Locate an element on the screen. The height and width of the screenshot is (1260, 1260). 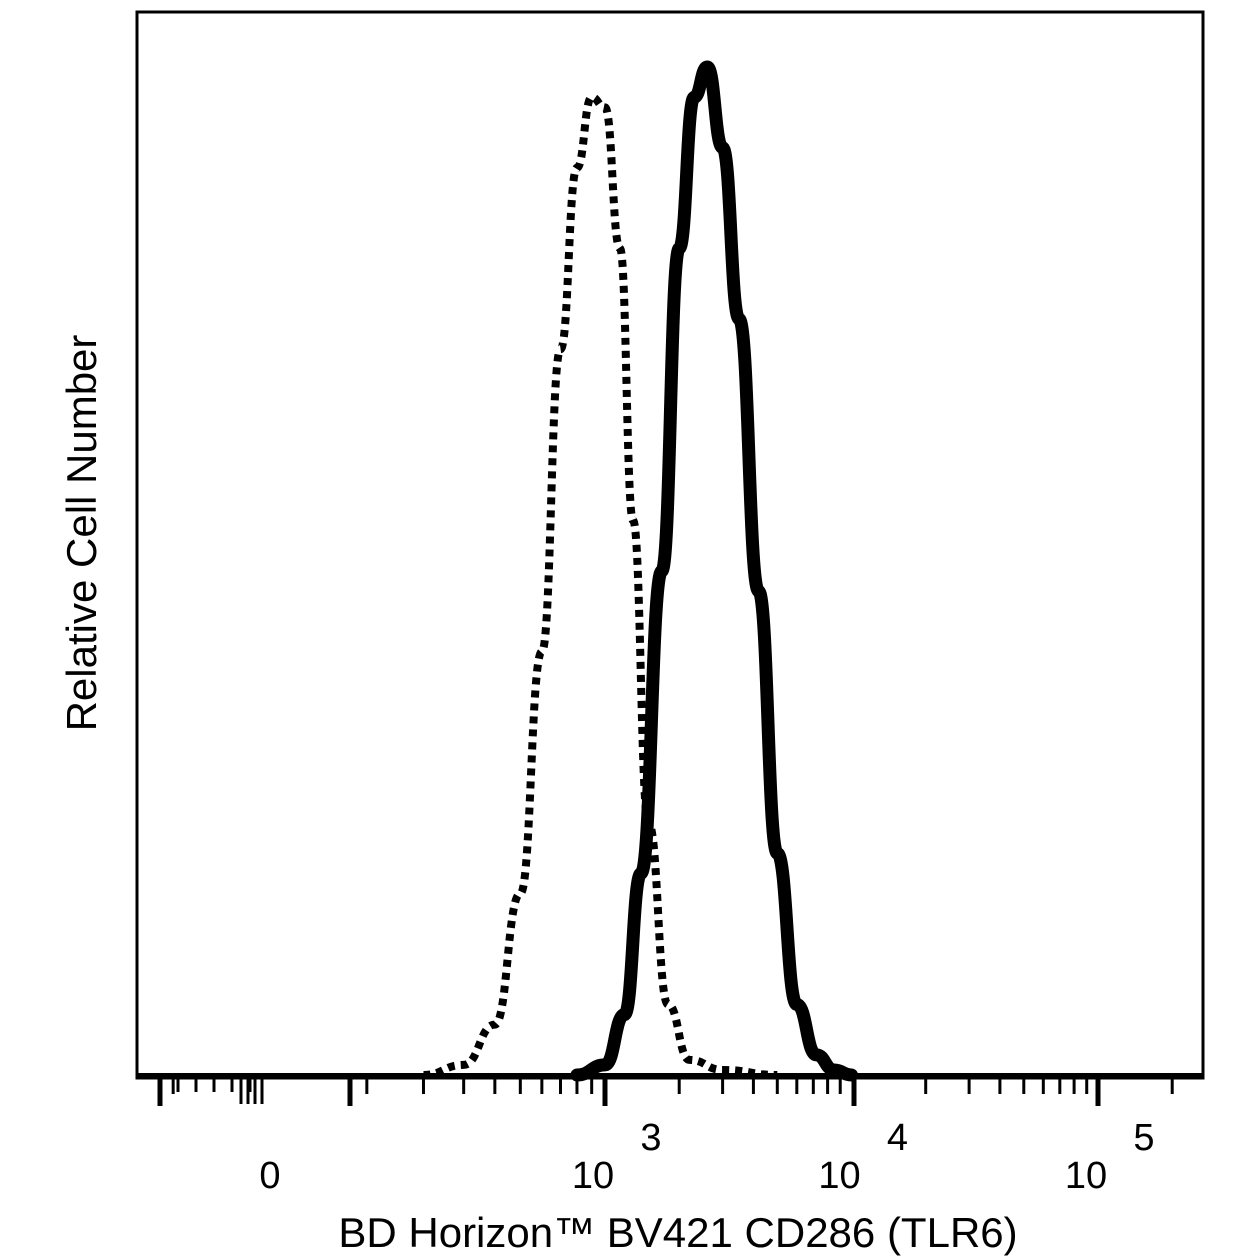
x-tick-labels: 0 10 3 10 4 10 5 is located at coordinates (706, 1157).